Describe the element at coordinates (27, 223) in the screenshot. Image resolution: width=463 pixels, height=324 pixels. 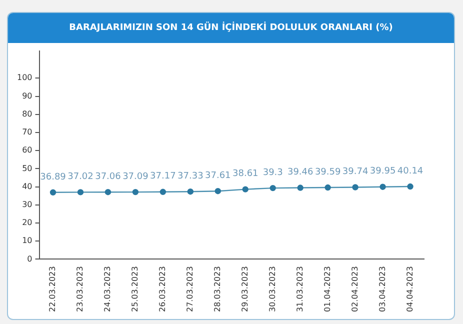
I see `y-tick-label: 20` at that location.